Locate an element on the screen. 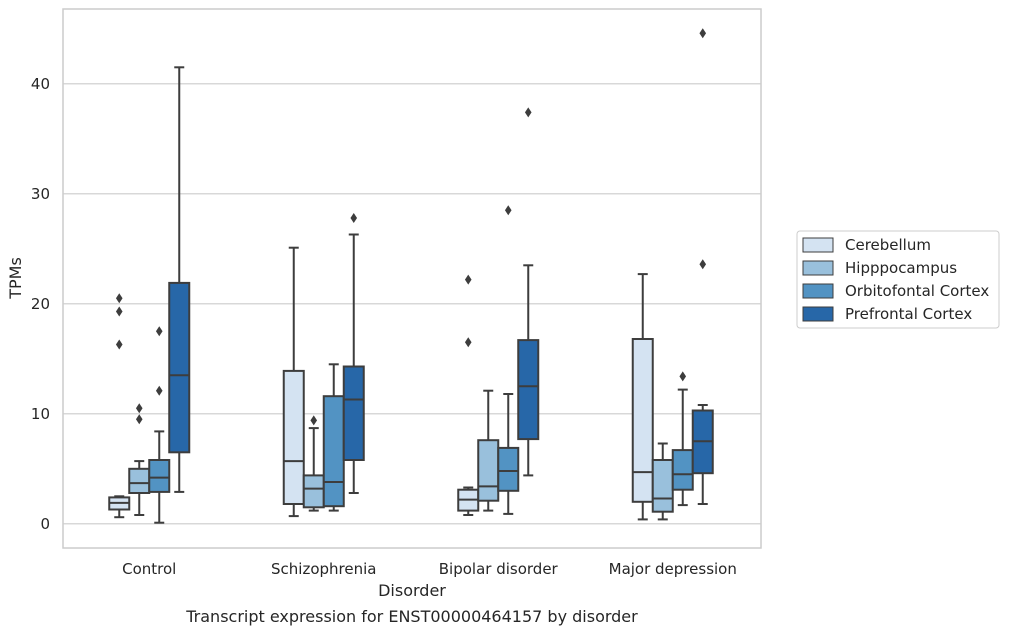 This screenshot has height=634, width=1009. x-axis-label: Disorder is located at coordinates (412, 590).